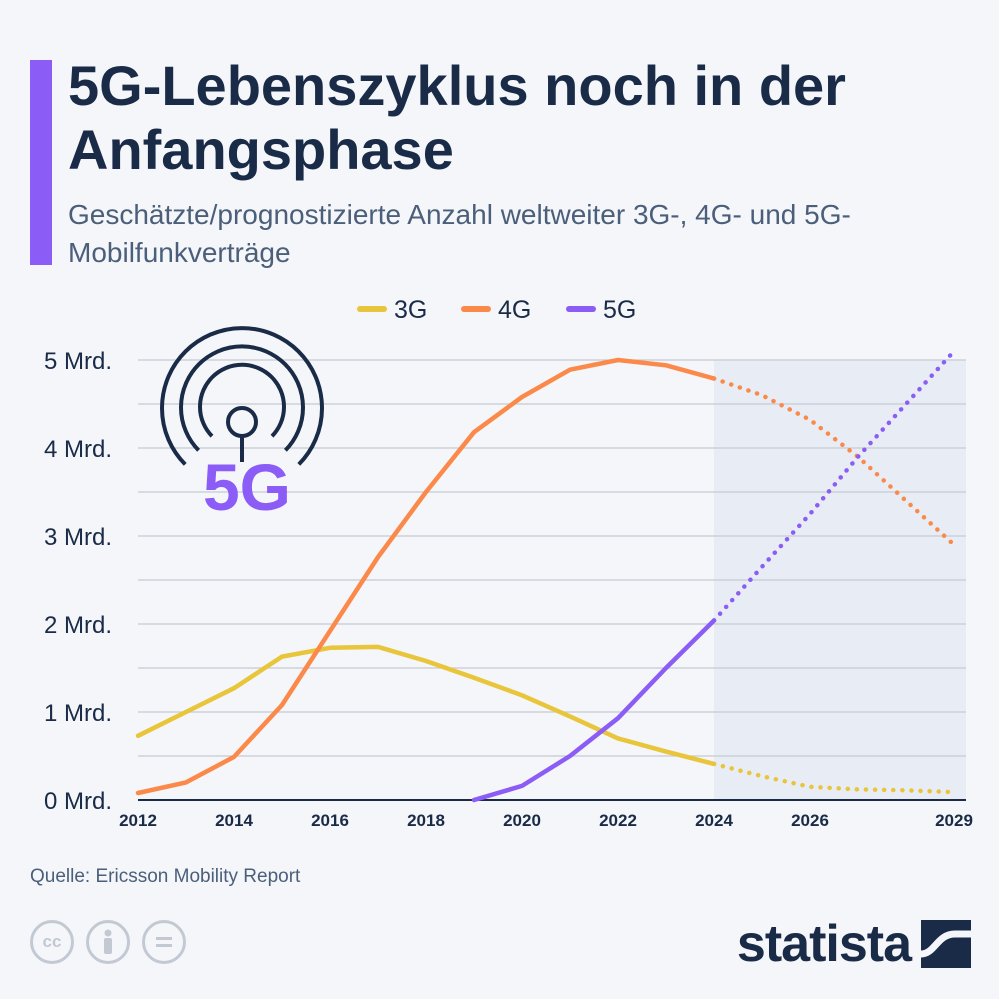 The width and height of the screenshot is (999, 999). What do you see at coordinates (78, 537) in the screenshot?
I see `y-tick-label: 3 Mrd.` at bounding box center [78, 537].